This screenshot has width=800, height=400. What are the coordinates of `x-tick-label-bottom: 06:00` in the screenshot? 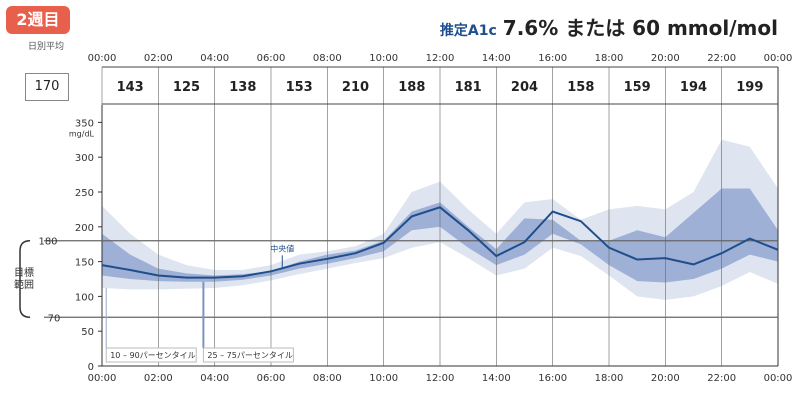 It's located at (271, 378).